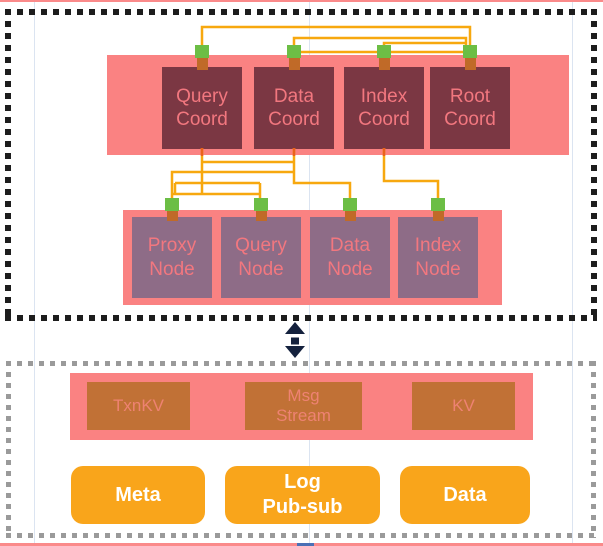  I want to click on storage-border-left, so click(8, 449).